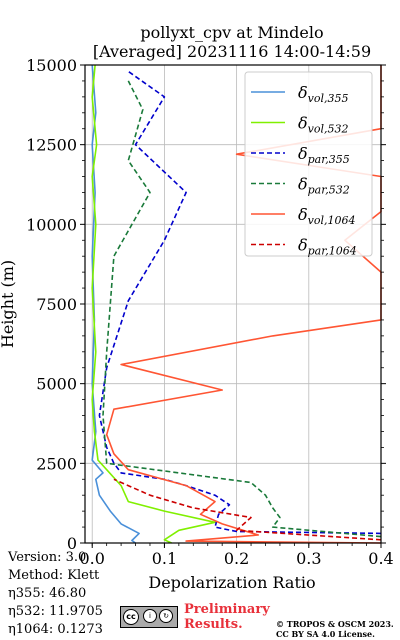 This screenshot has width=400, height=640. I want to click on y-tick-label: 5000, so click(56, 384).